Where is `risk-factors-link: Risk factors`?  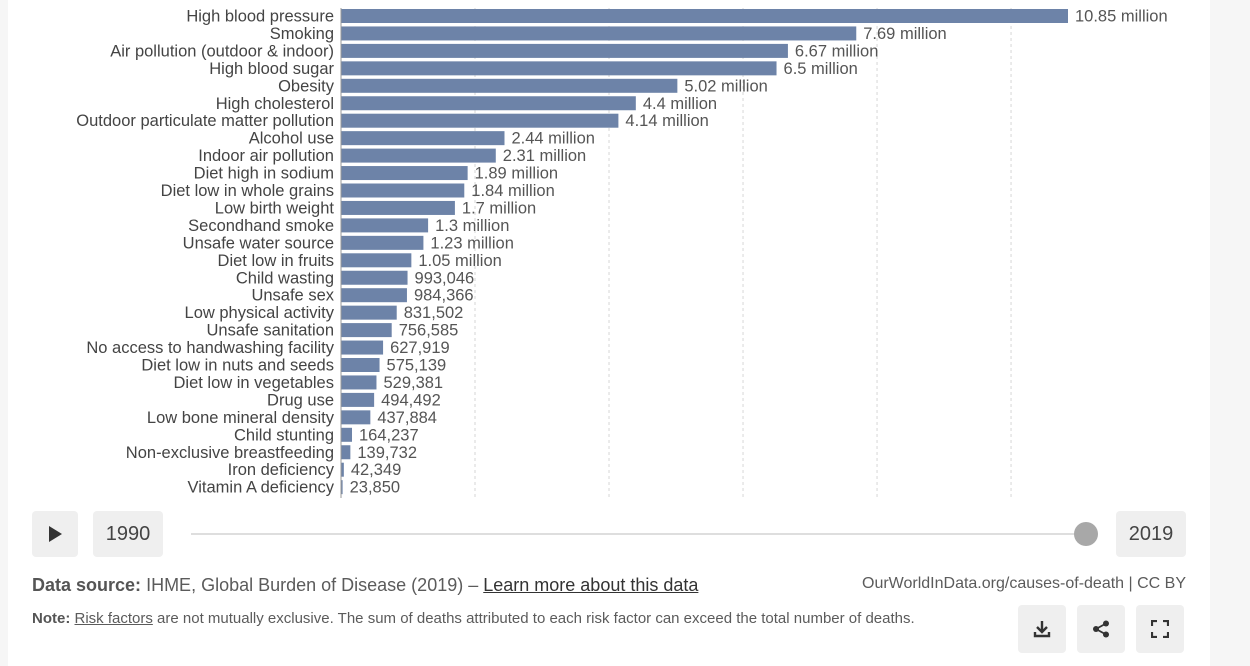
risk-factors-link: Risk factors is located at coordinates (113, 618).